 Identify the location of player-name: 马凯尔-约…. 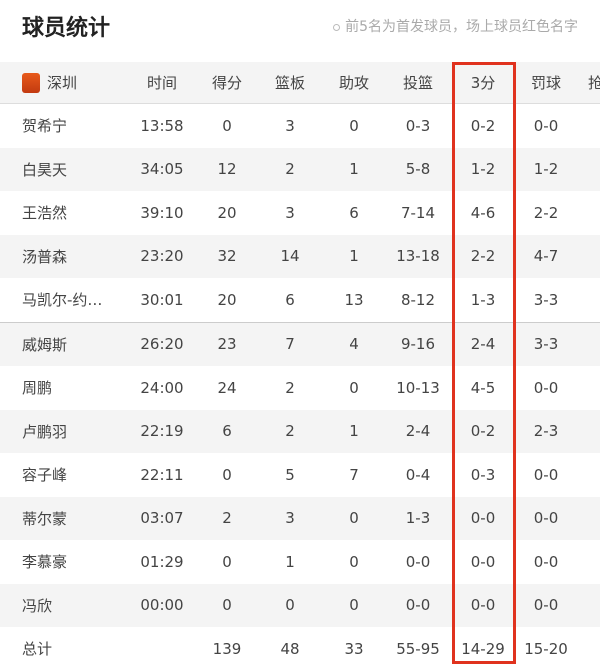
(62, 300).